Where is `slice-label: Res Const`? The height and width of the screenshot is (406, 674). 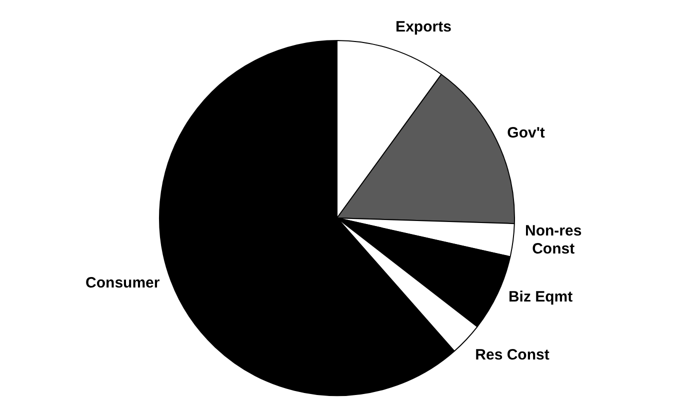
slice-label: Res Const is located at coordinates (512, 355).